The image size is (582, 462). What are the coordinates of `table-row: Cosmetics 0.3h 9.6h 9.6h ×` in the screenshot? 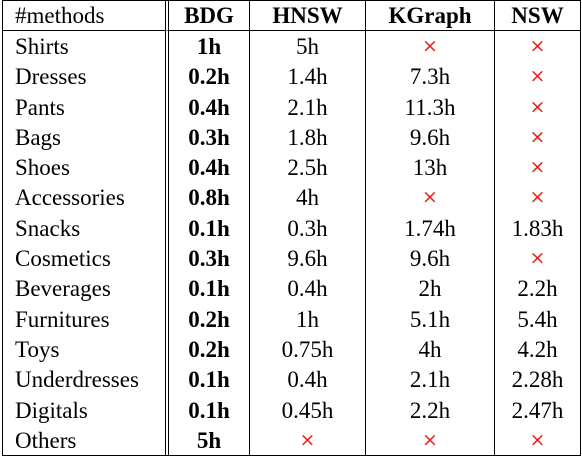 It's located at (291, 258).